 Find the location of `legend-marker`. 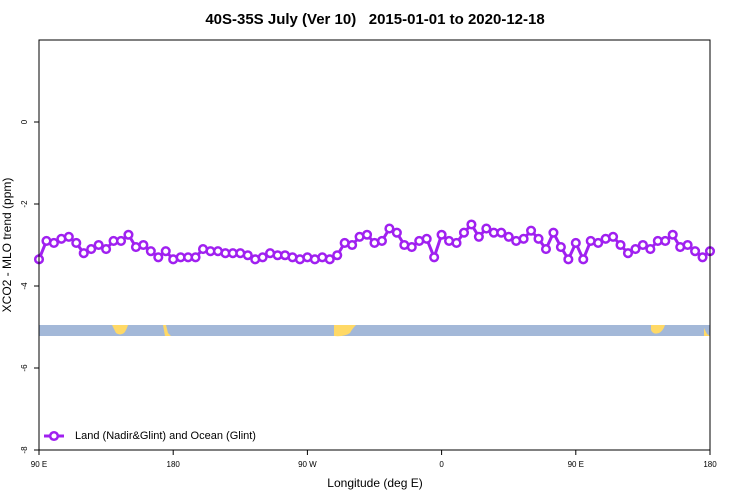

legend-marker is located at coordinates (54, 436).